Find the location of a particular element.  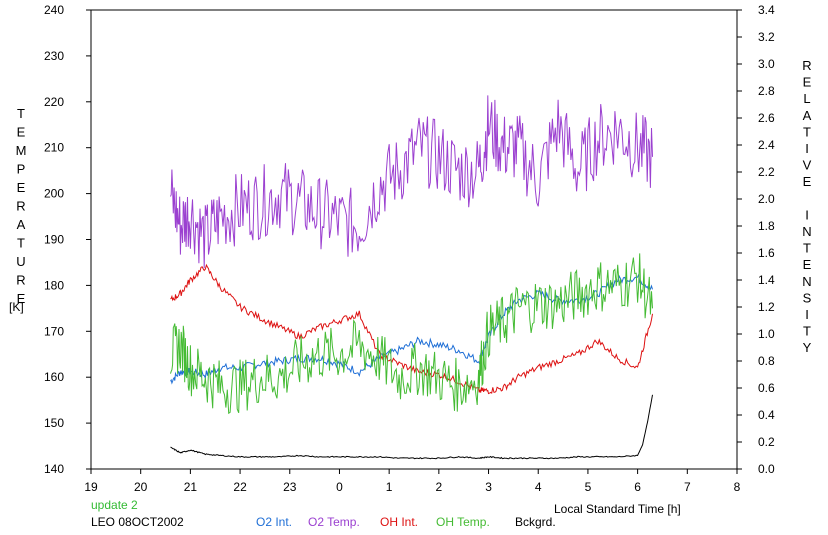

right-tick-label: 1.4 is located at coordinates (766, 280).